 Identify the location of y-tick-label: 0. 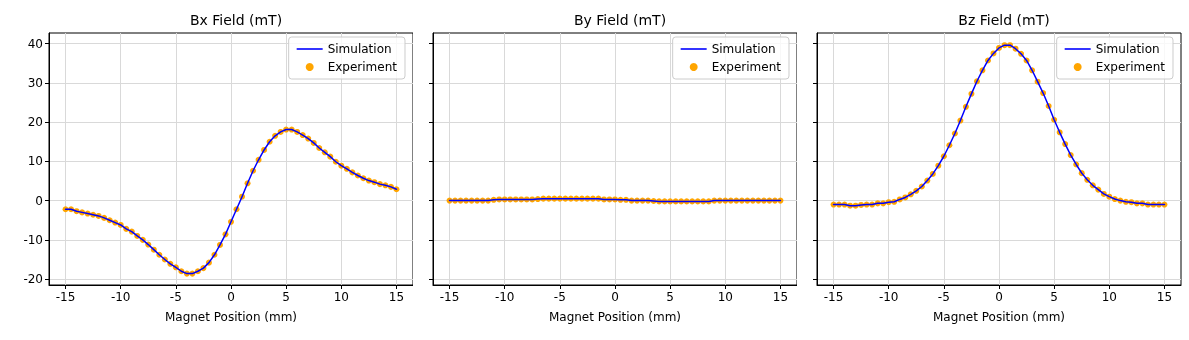
(39, 200).